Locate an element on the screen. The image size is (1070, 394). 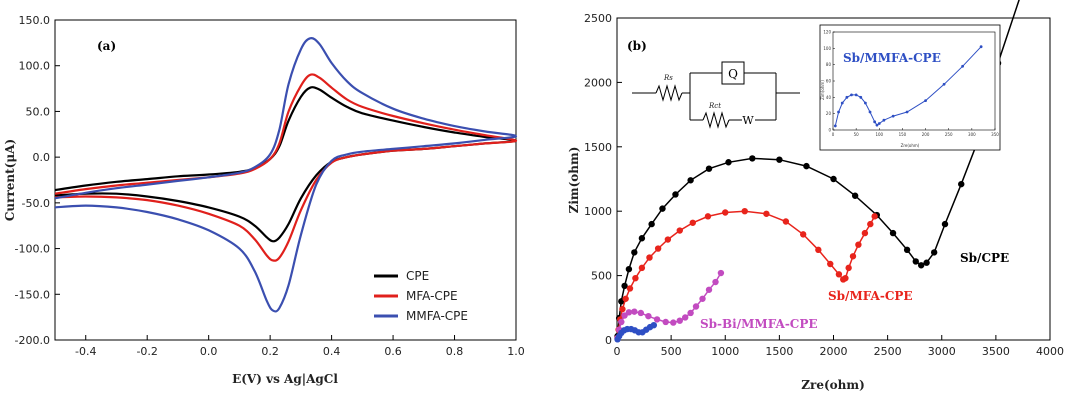
inset-xtick-label: 0 is located at coordinates (833, 134).